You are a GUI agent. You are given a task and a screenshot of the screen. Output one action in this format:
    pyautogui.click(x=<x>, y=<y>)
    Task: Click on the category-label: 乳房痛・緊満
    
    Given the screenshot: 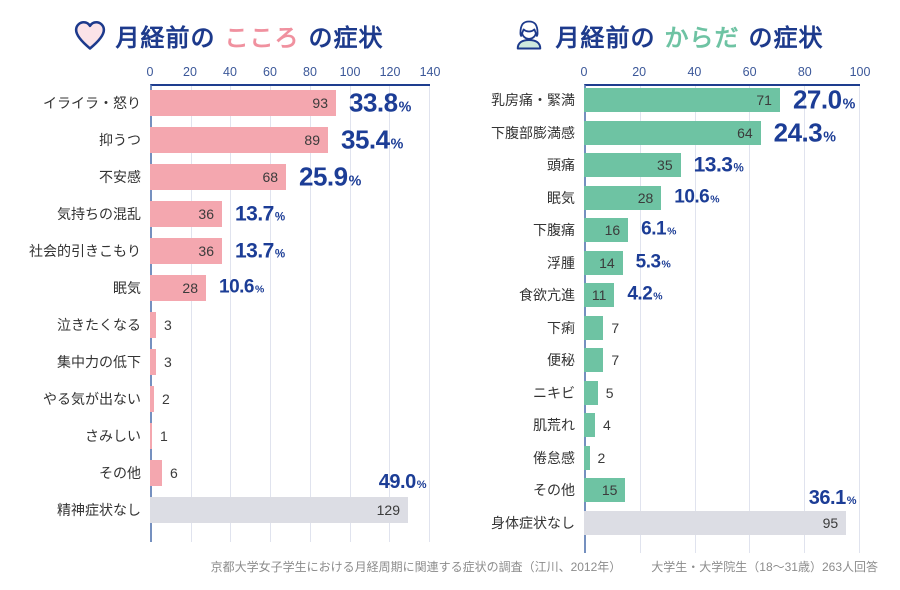 What is the action you would take?
    pyautogui.click(x=533, y=100)
    